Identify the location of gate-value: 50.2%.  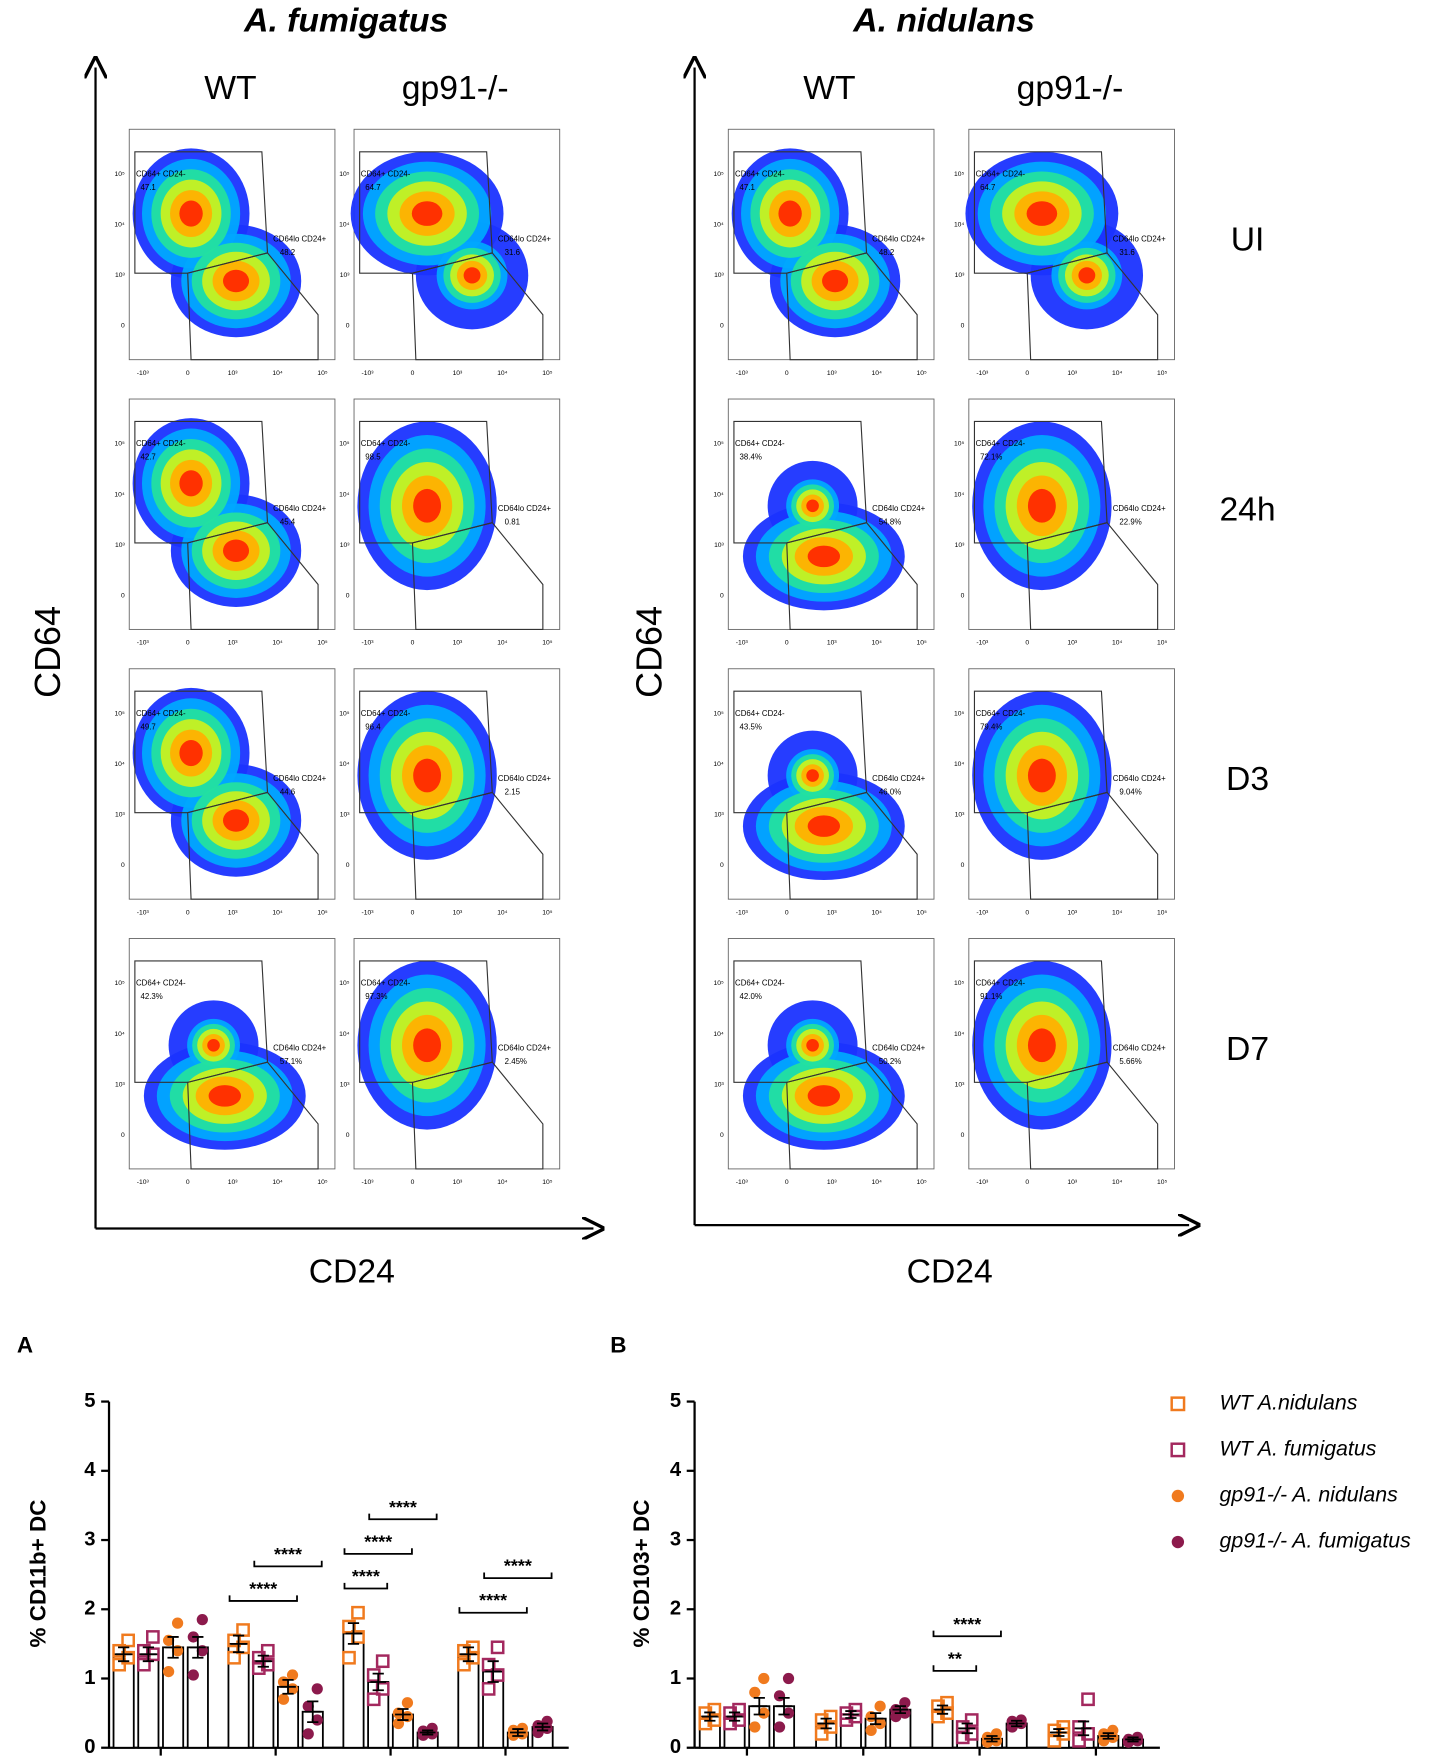
(890, 1061).